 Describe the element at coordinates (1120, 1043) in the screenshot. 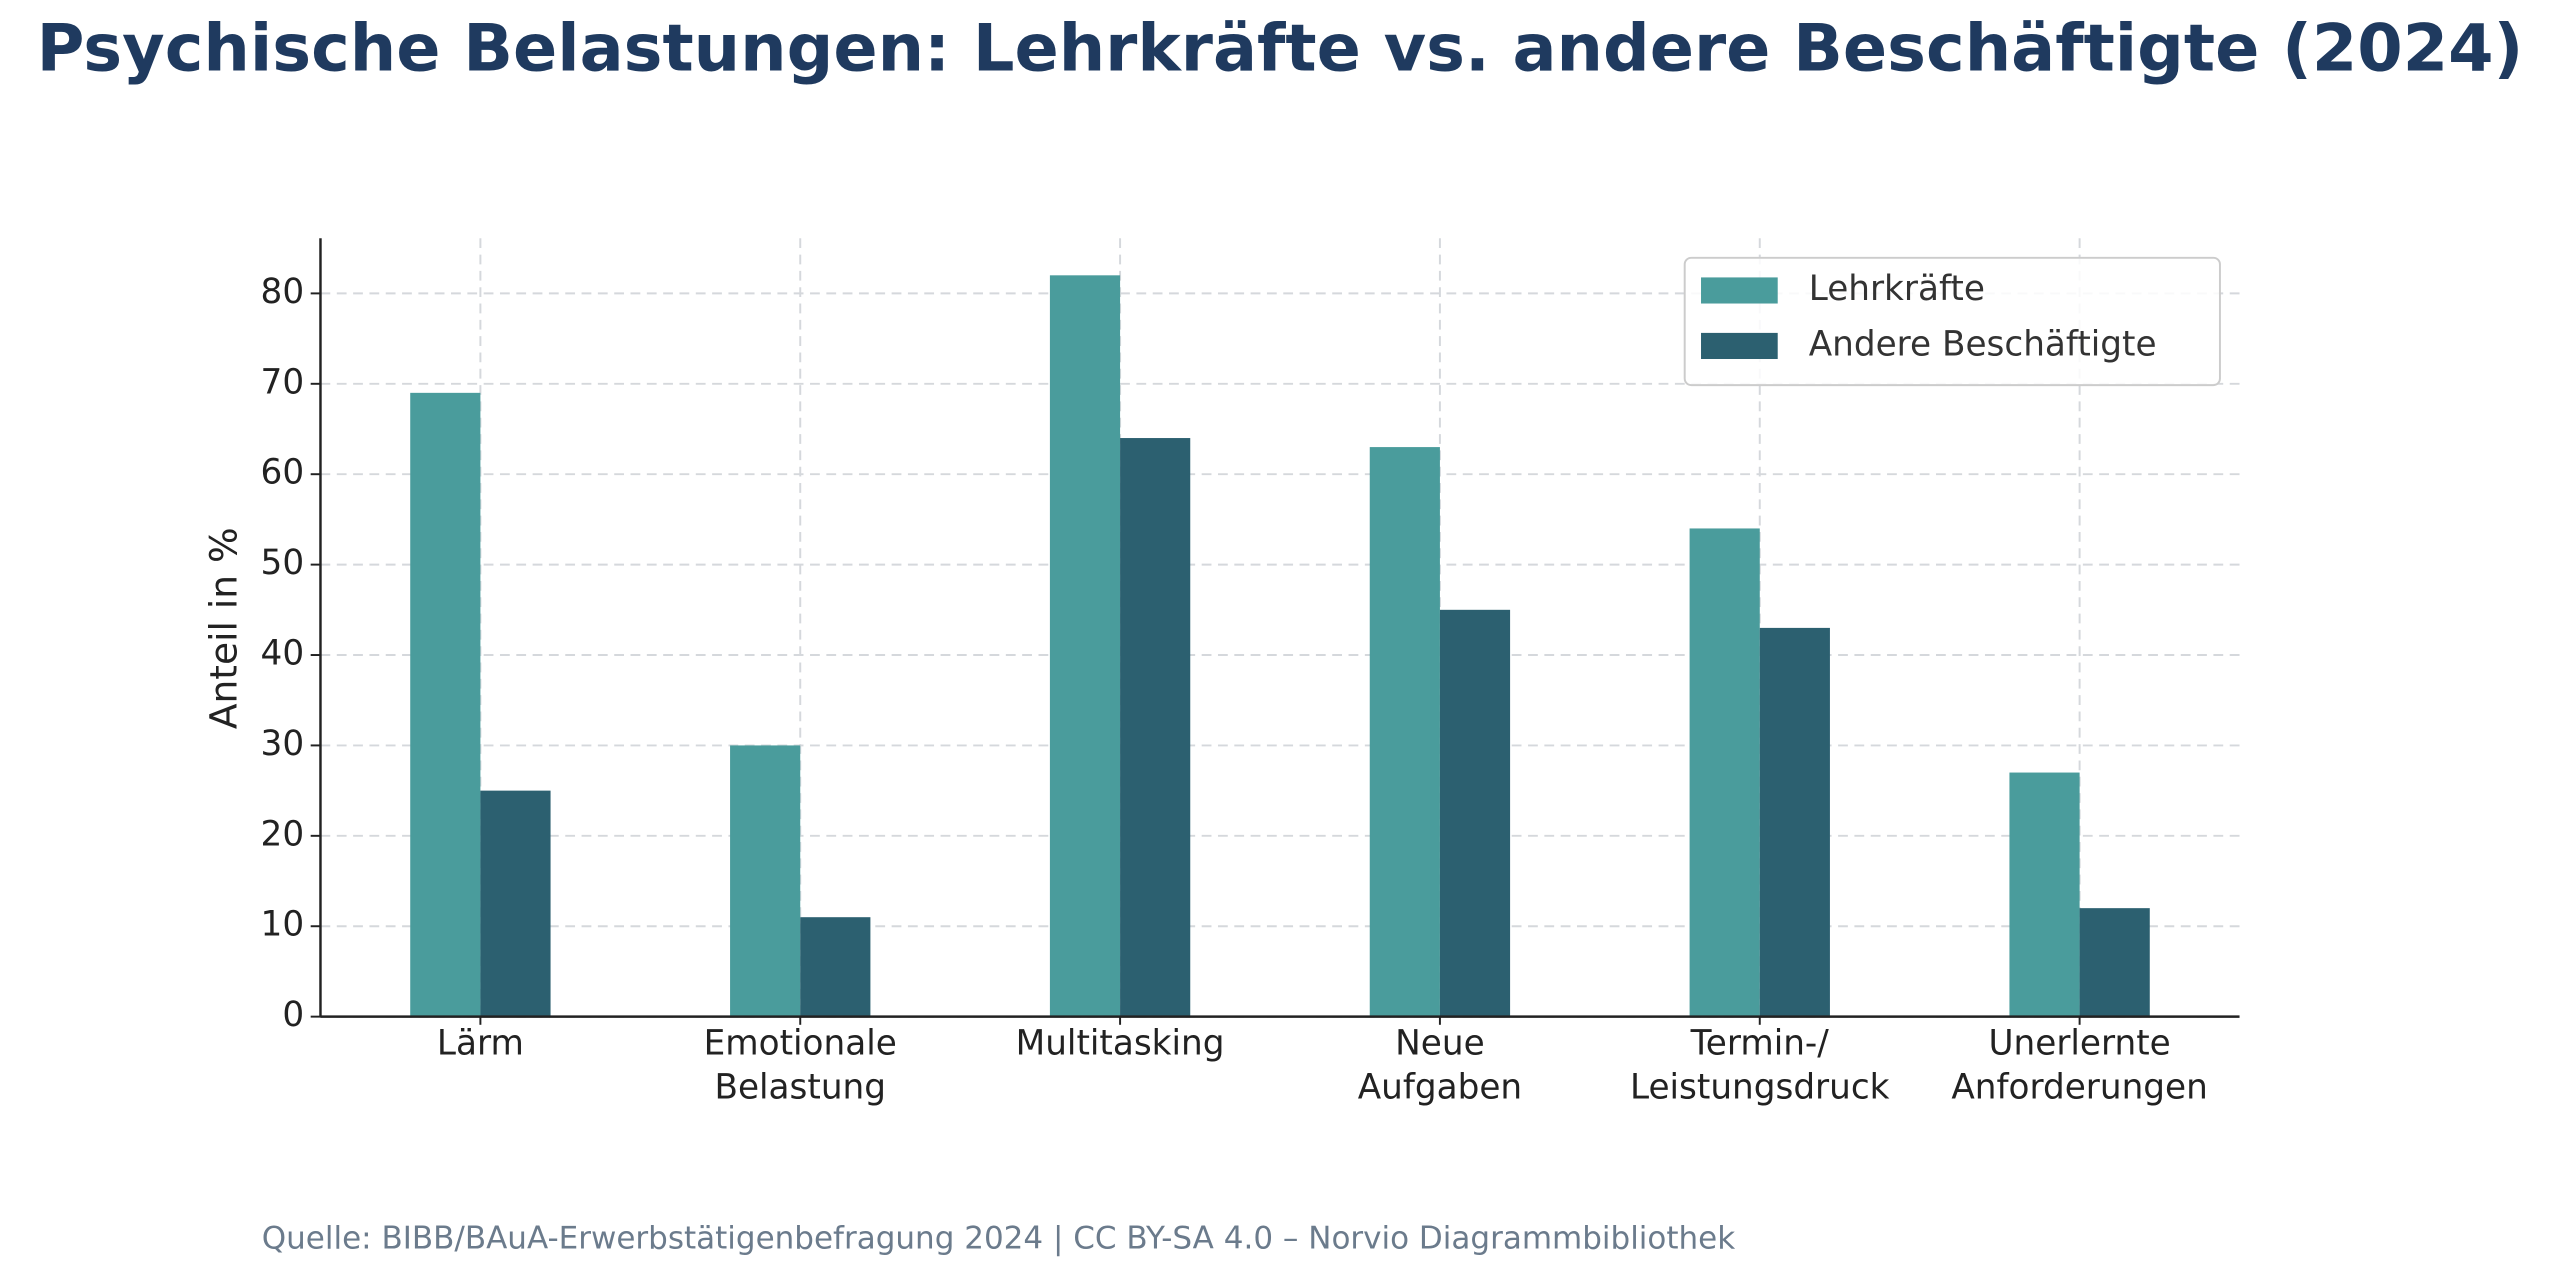

I see `x-tick-label: Multitasking` at that location.